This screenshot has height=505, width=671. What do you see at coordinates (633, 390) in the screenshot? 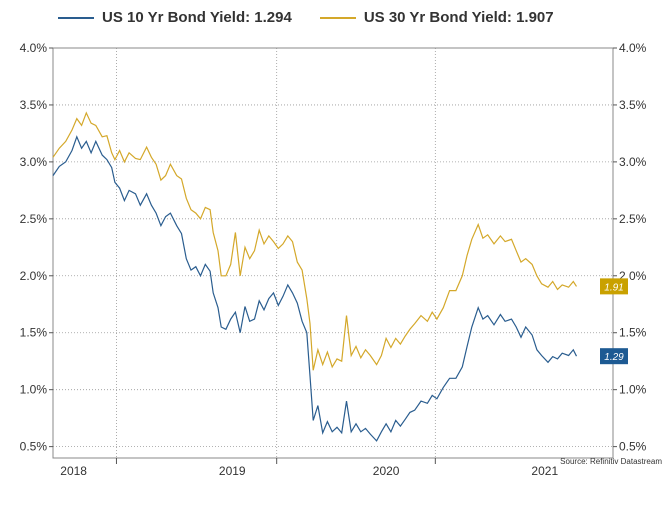
I see `y-tick-label-right: 1.0%` at bounding box center [633, 390].